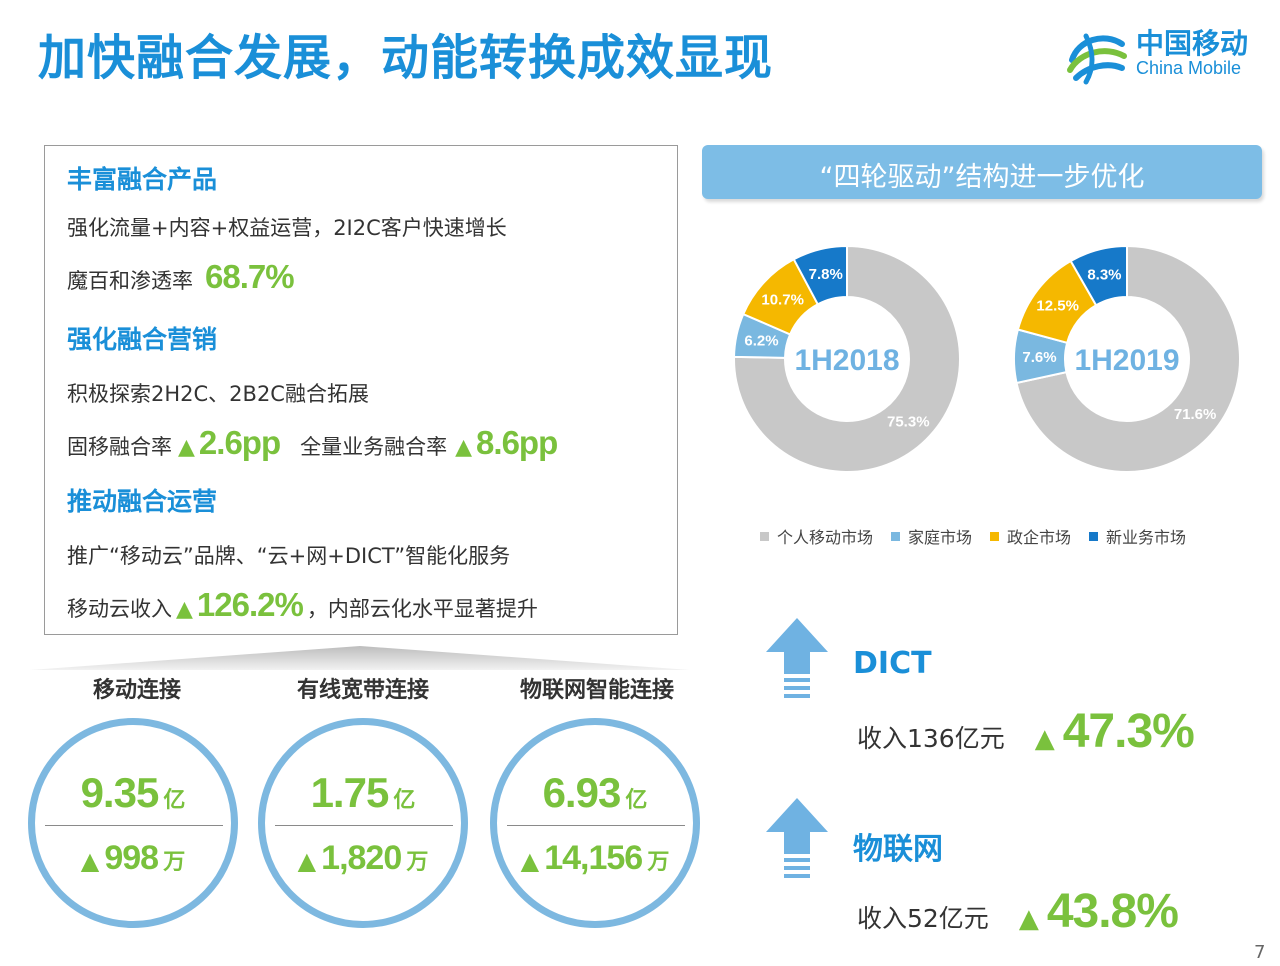  What do you see at coordinates (1039, 357) in the screenshot?
I see `donut-label-home-slice: 7.6%` at bounding box center [1039, 357].